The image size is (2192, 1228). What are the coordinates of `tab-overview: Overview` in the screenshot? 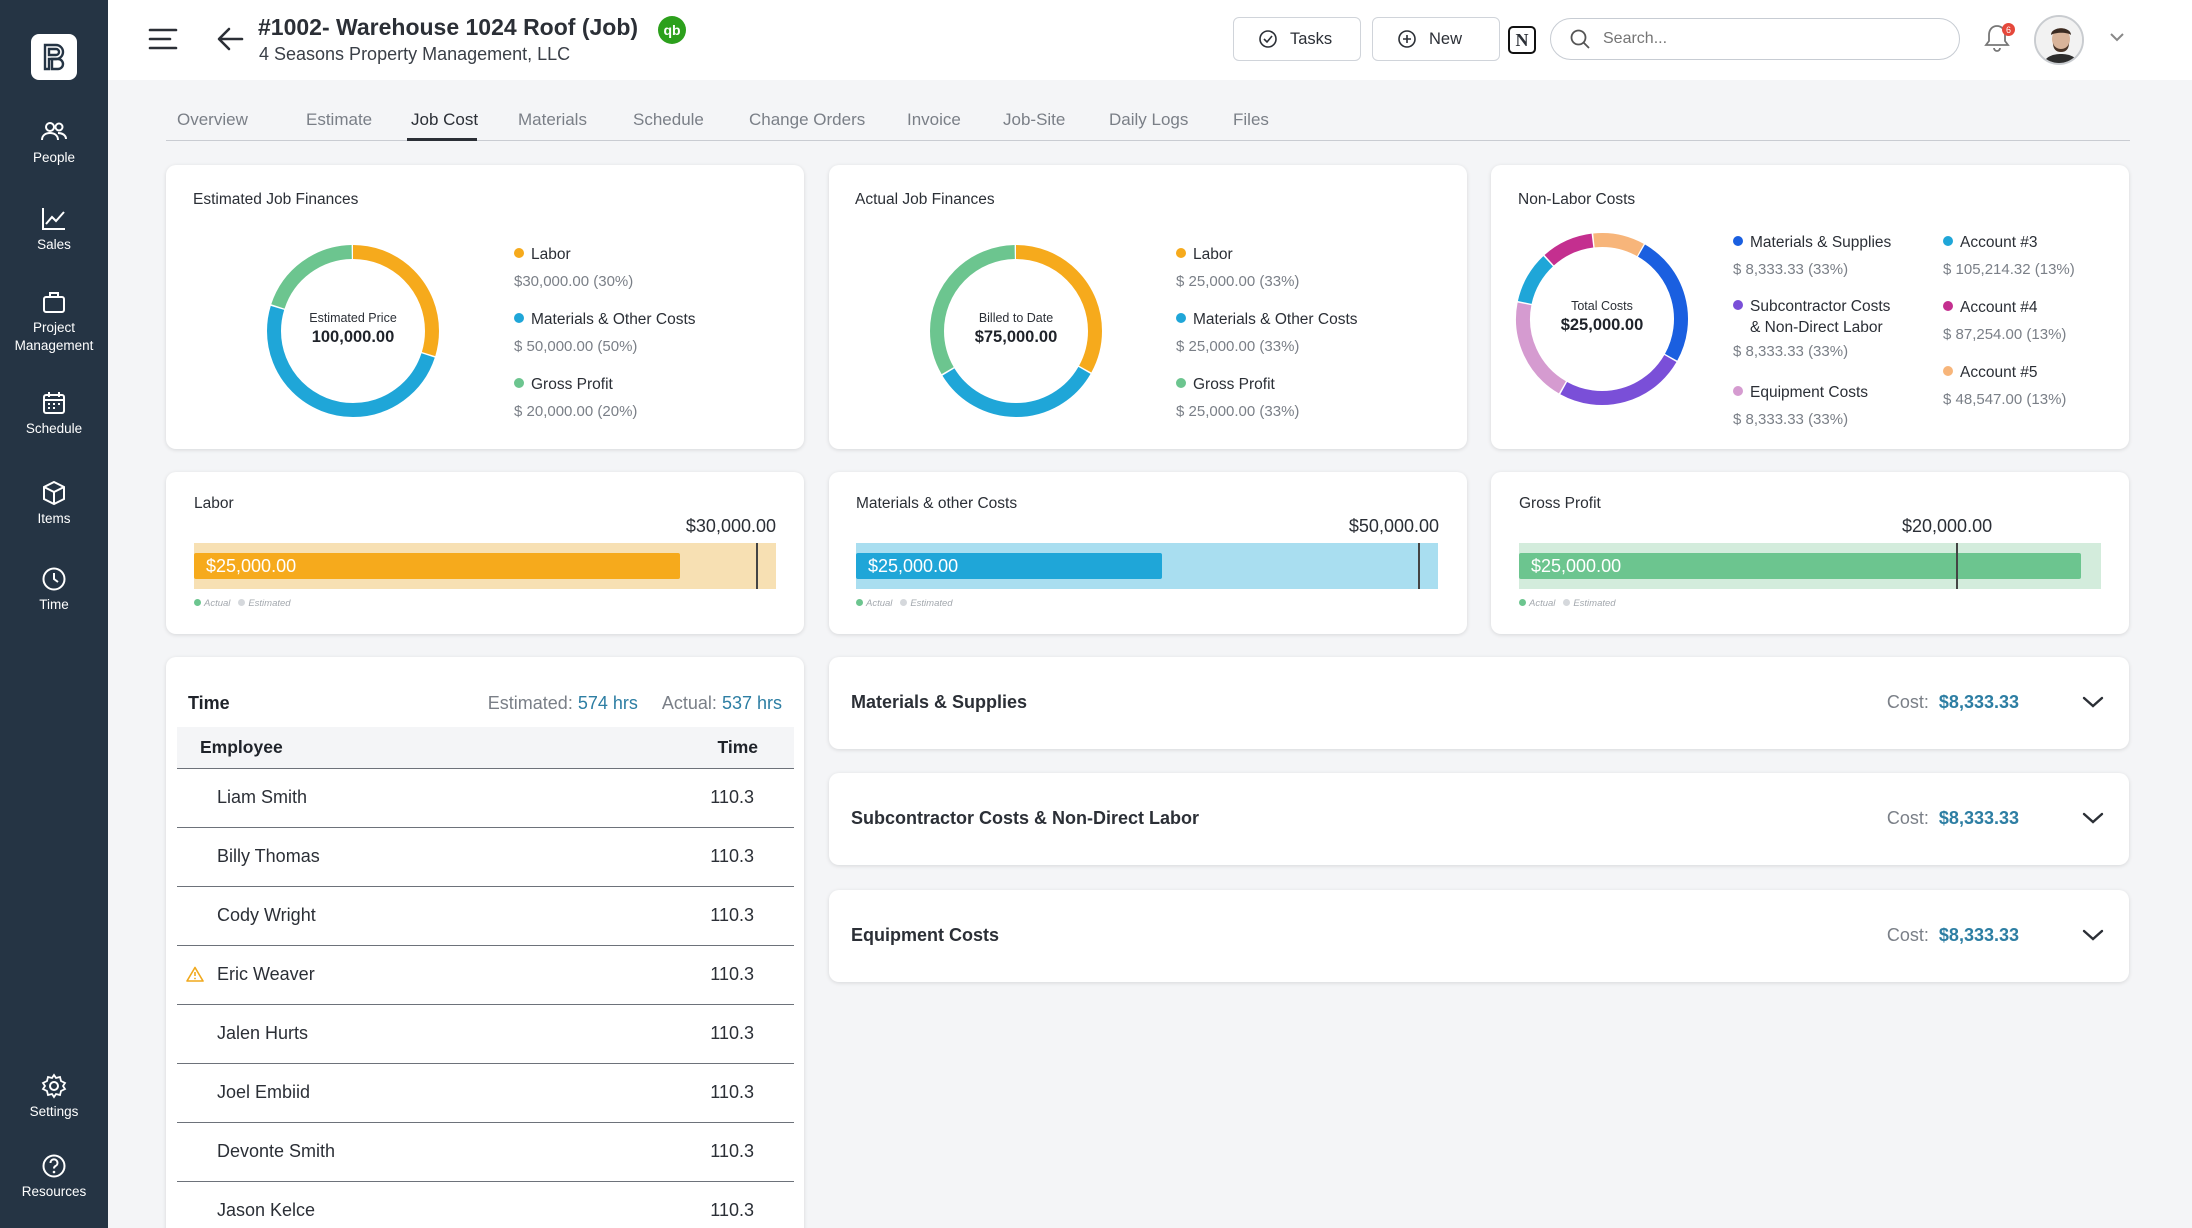 It's located at (212, 119).